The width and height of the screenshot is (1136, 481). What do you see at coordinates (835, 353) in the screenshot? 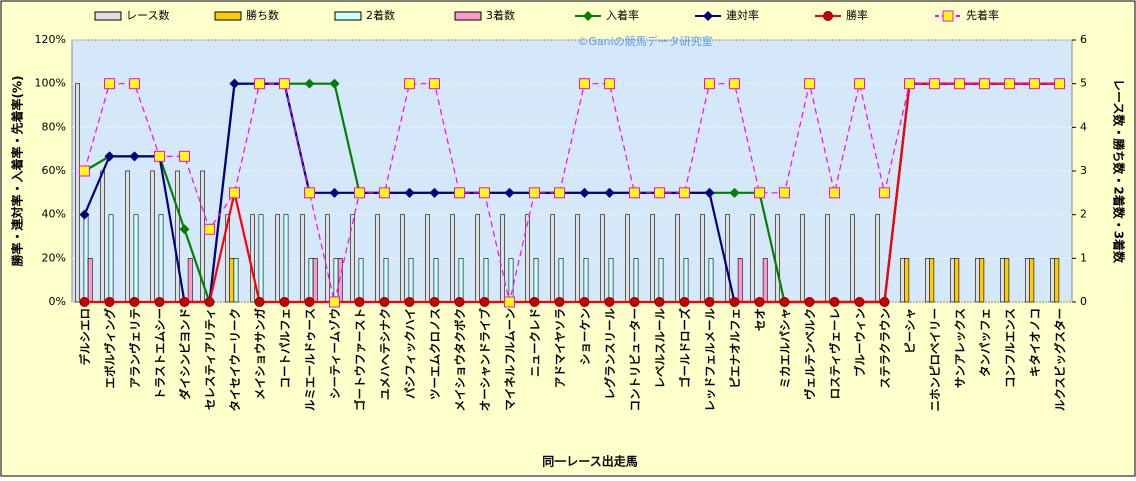
I see `x-tick-label: ロスティヴェーレ` at bounding box center [835, 353].